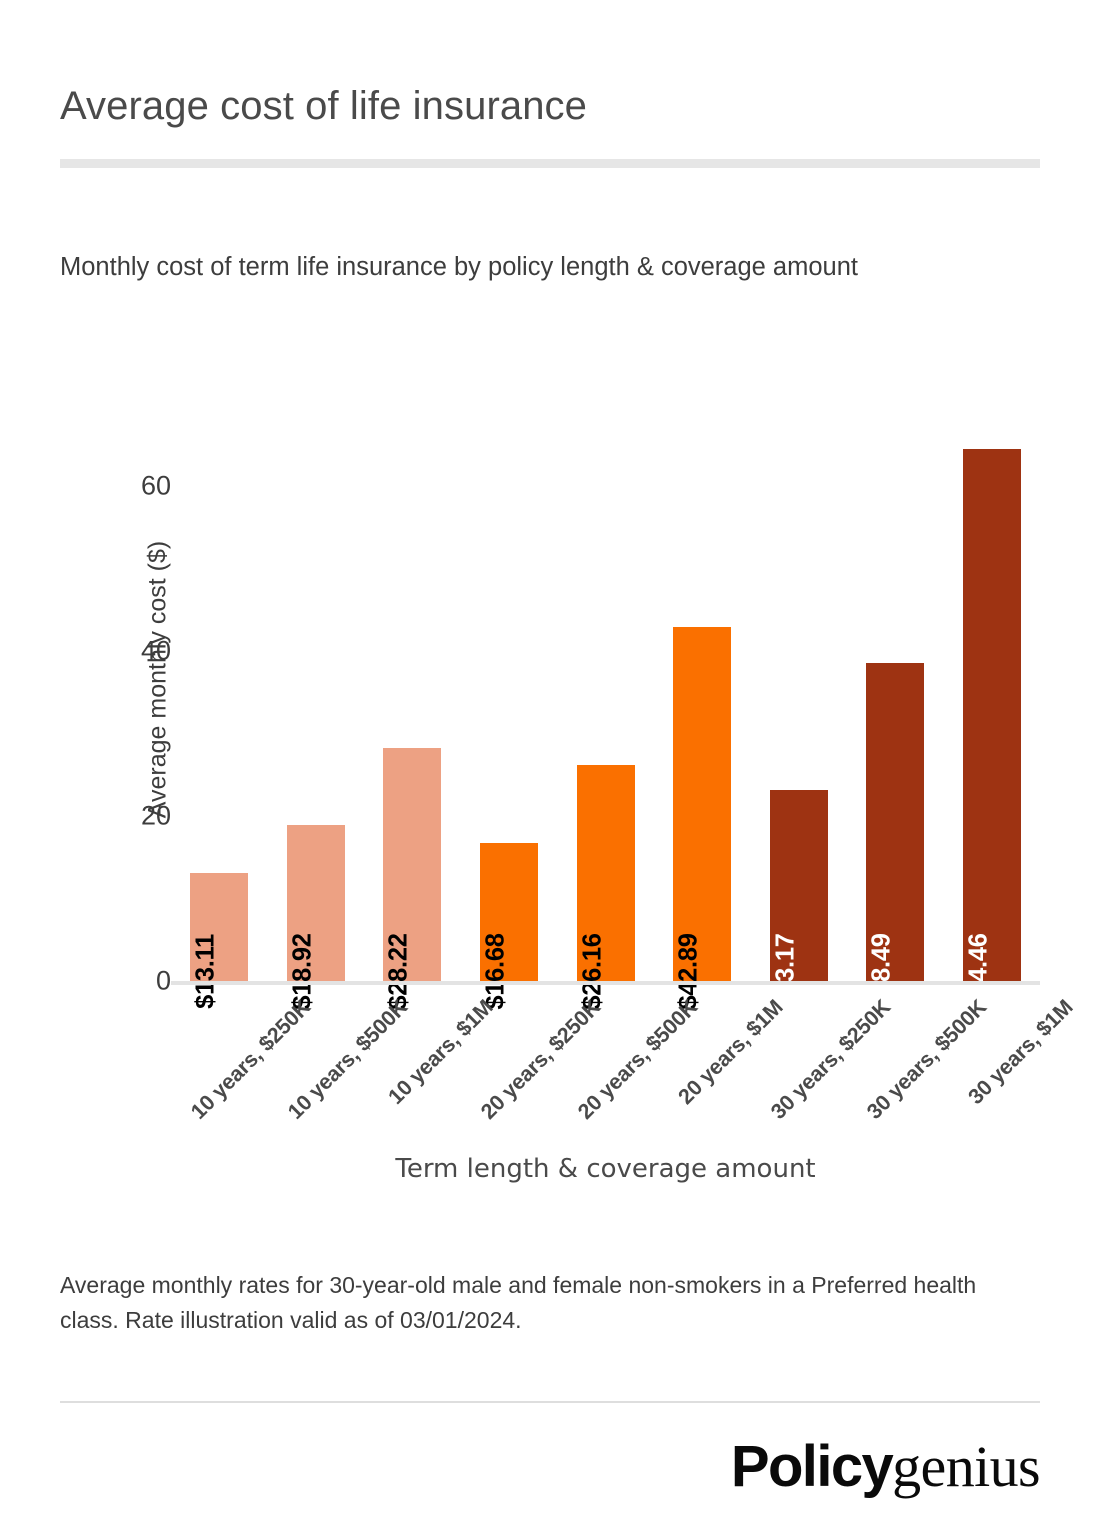  What do you see at coordinates (155, 485) in the screenshot?
I see `y-tick-label: 60` at bounding box center [155, 485].